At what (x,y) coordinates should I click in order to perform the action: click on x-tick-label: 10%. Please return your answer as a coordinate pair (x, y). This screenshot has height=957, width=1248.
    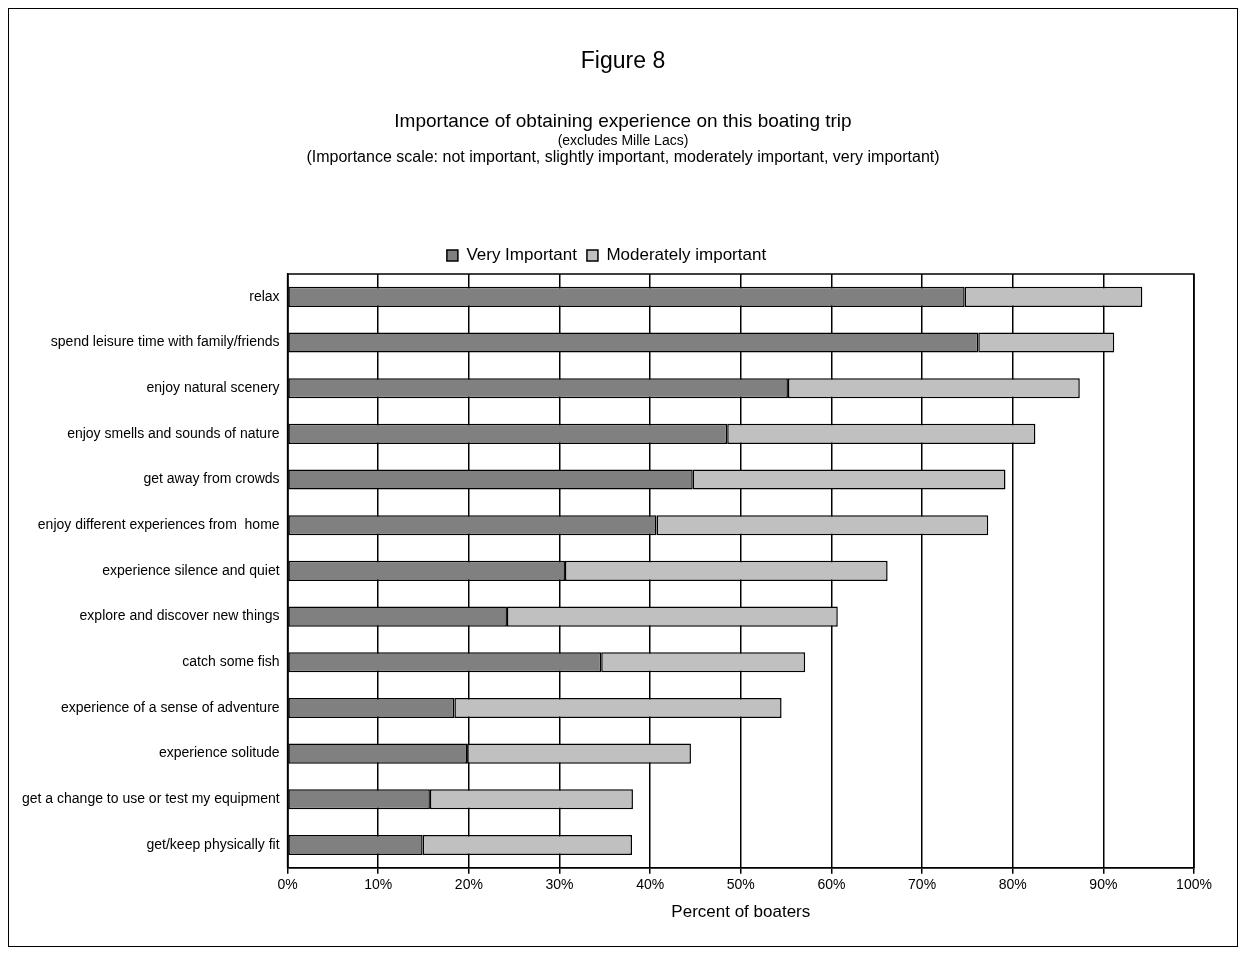
    Looking at the image, I should click on (378, 884).